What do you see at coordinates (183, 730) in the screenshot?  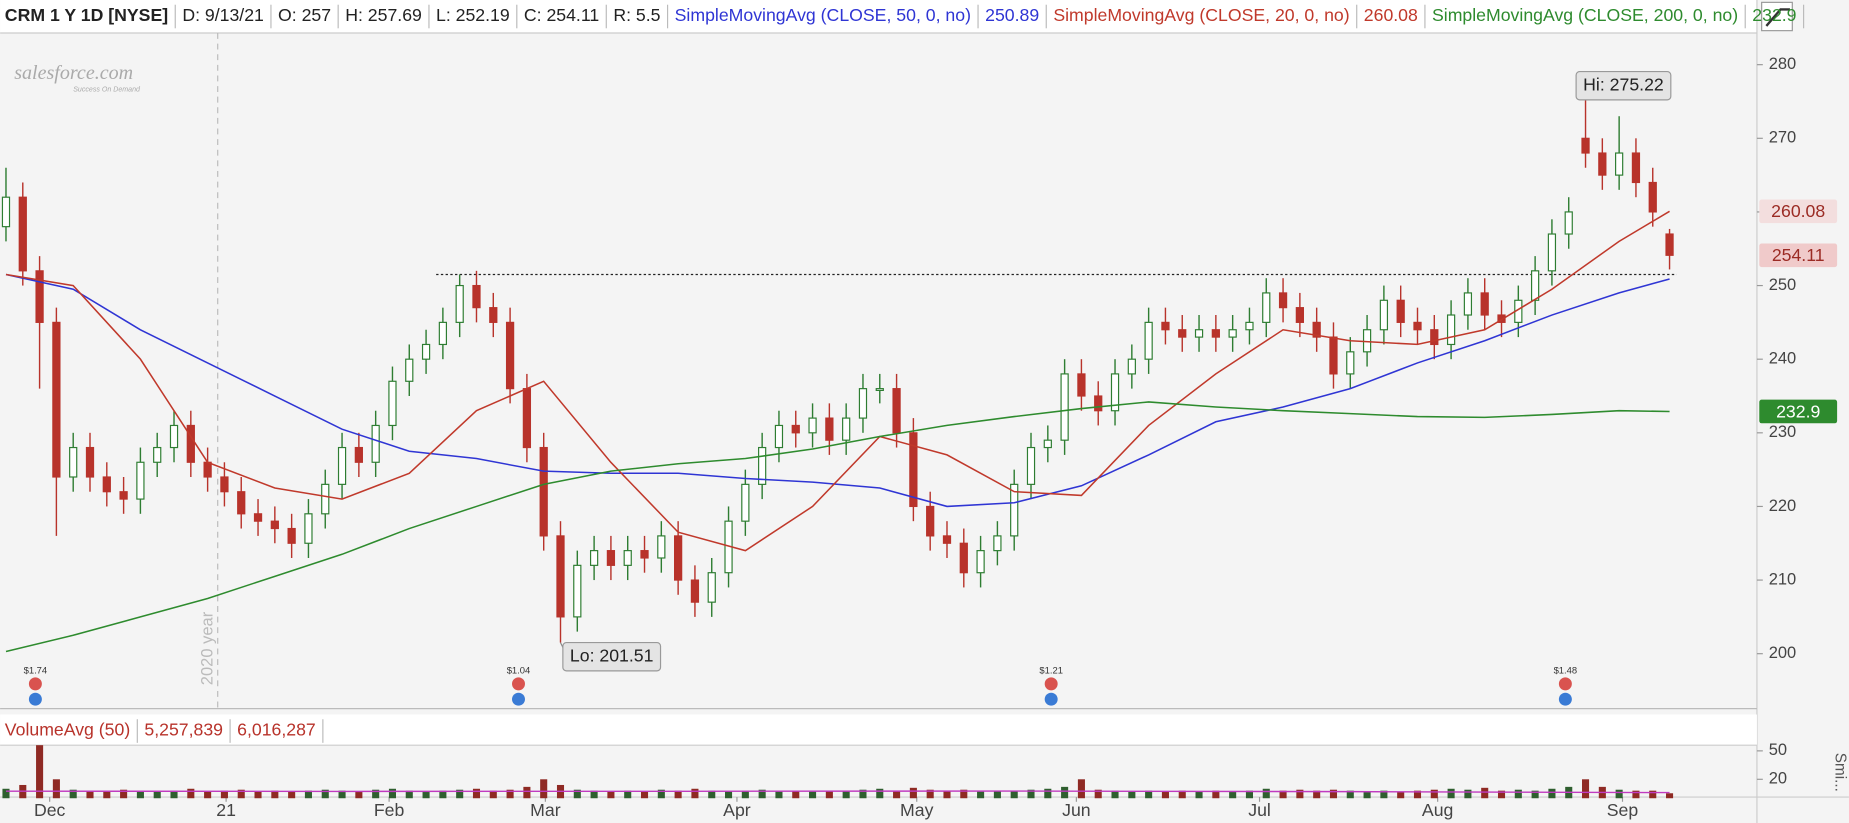 I see `volume-value: 5,257,839` at bounding box center [183, 730].